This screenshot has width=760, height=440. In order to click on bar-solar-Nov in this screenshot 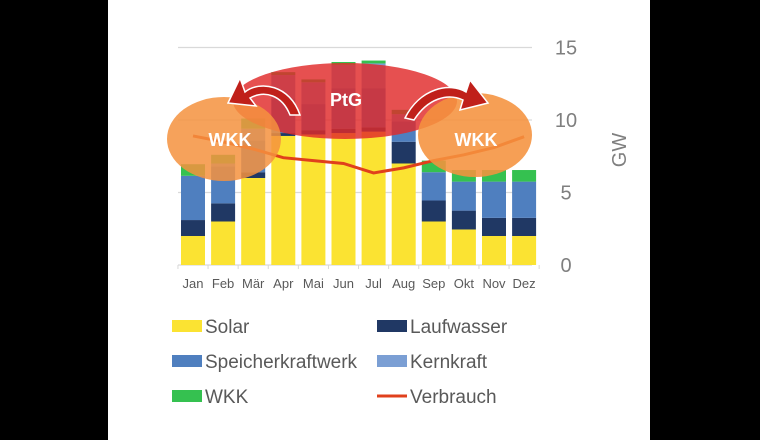, I will do `click(494, 250)`.